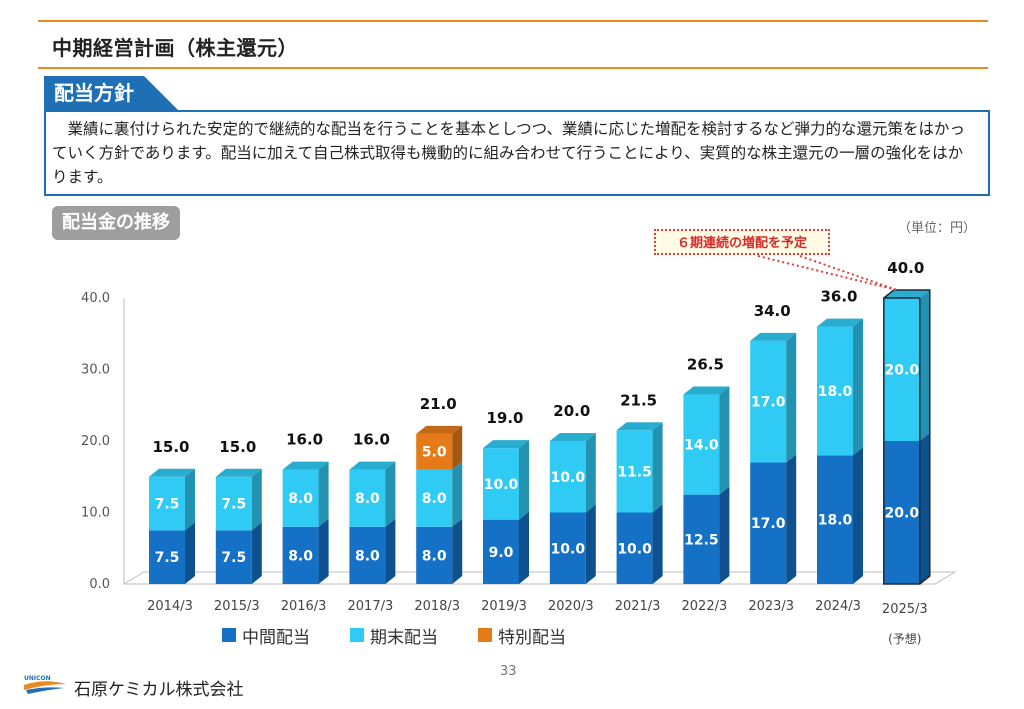 This screenshot has width=1024, height=709. What do you see at coordinates (772, 311) in the screenshot?
I see `total-label: 34.0` at bounding box center [772, 311].